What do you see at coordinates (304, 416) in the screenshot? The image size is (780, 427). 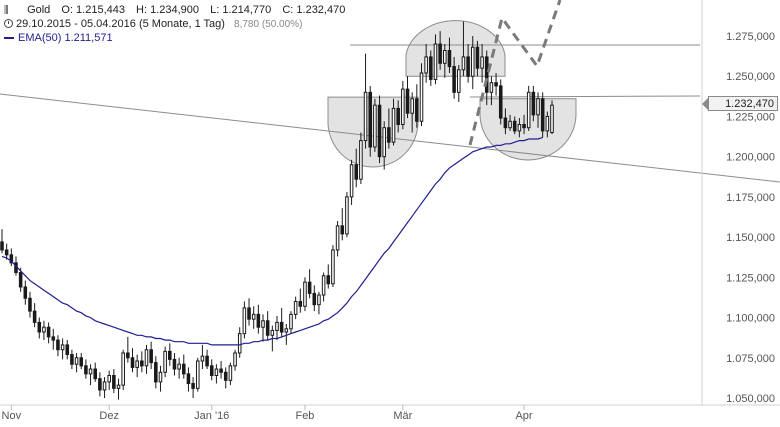 I see `x-tick-label: Feb` at bounding box center [304, 416].